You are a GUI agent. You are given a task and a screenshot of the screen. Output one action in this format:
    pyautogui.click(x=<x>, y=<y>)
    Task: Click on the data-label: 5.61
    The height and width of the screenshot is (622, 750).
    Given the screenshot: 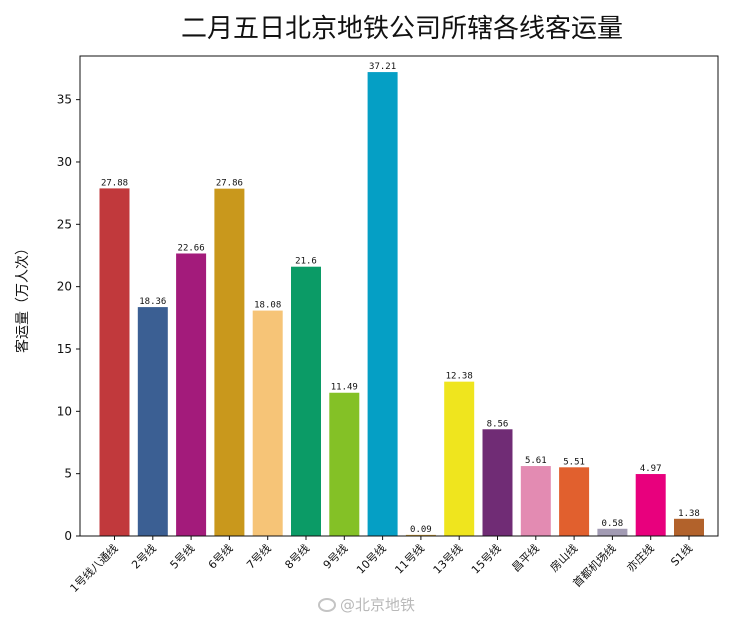 What is the action you would take?
    pyautogui.click(x=536, y=461)
    